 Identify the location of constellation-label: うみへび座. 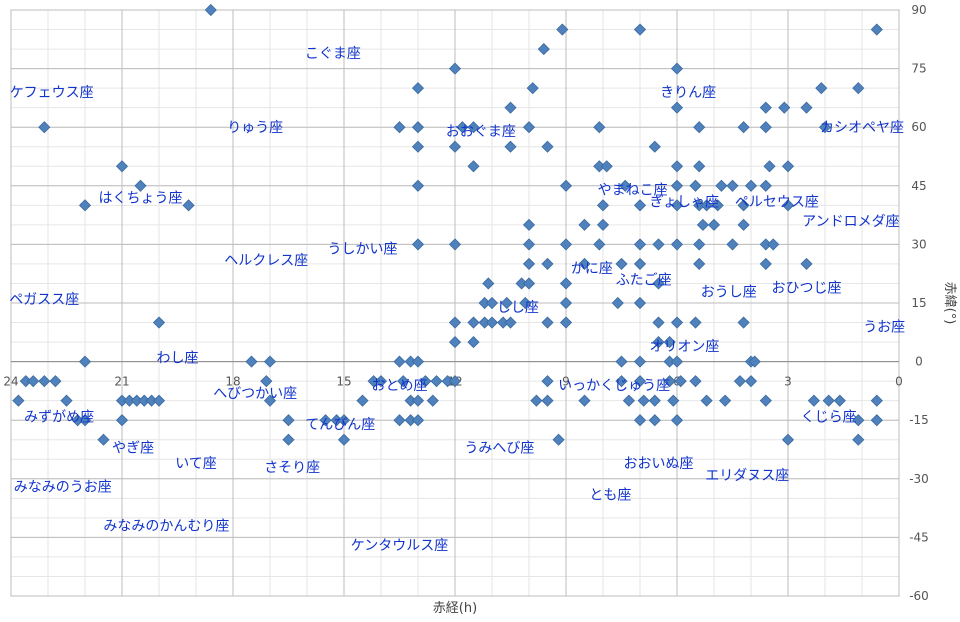
(499, 449).